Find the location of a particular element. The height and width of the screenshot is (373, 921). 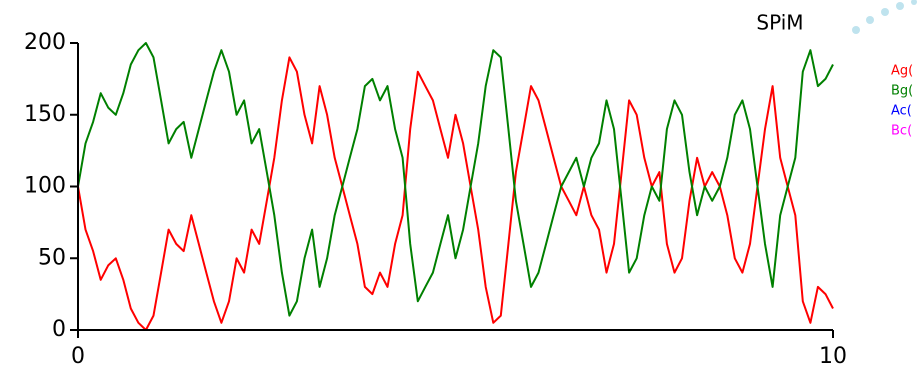

y-tick-label: 200 is located at coordinates (45, 42).